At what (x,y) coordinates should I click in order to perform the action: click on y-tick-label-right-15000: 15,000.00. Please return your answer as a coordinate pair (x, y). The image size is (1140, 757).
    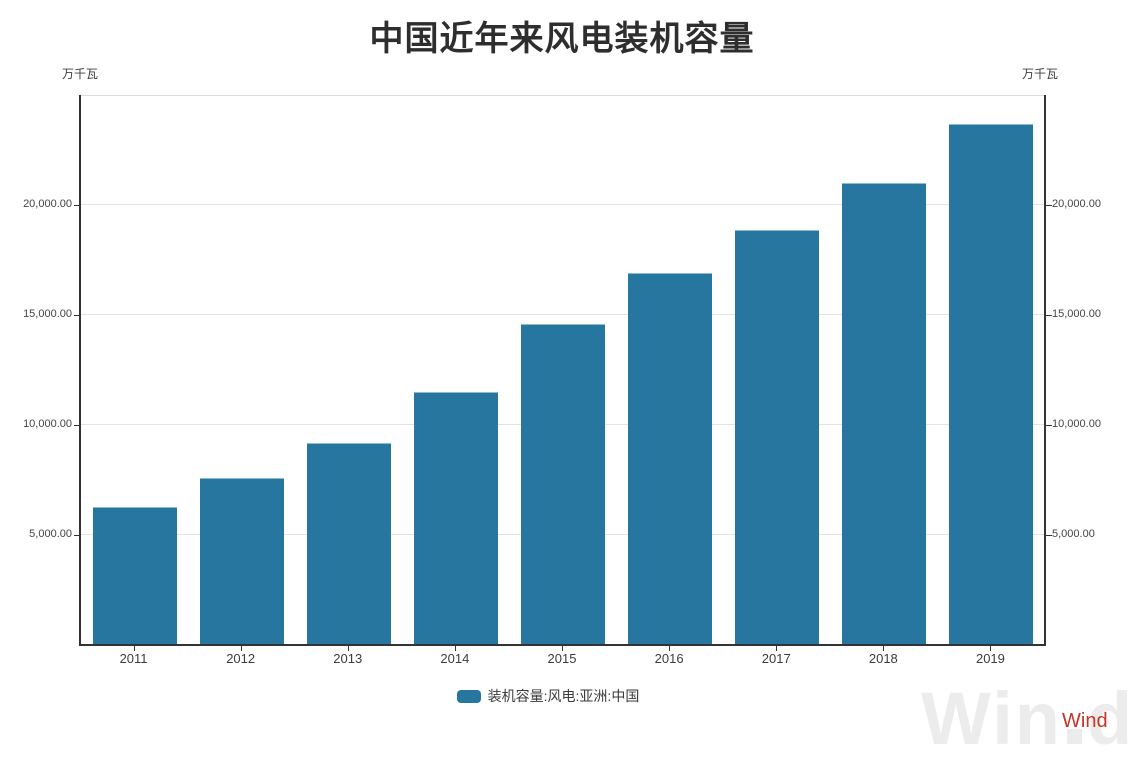
    Looking at the image, I should click on (1076, 314).